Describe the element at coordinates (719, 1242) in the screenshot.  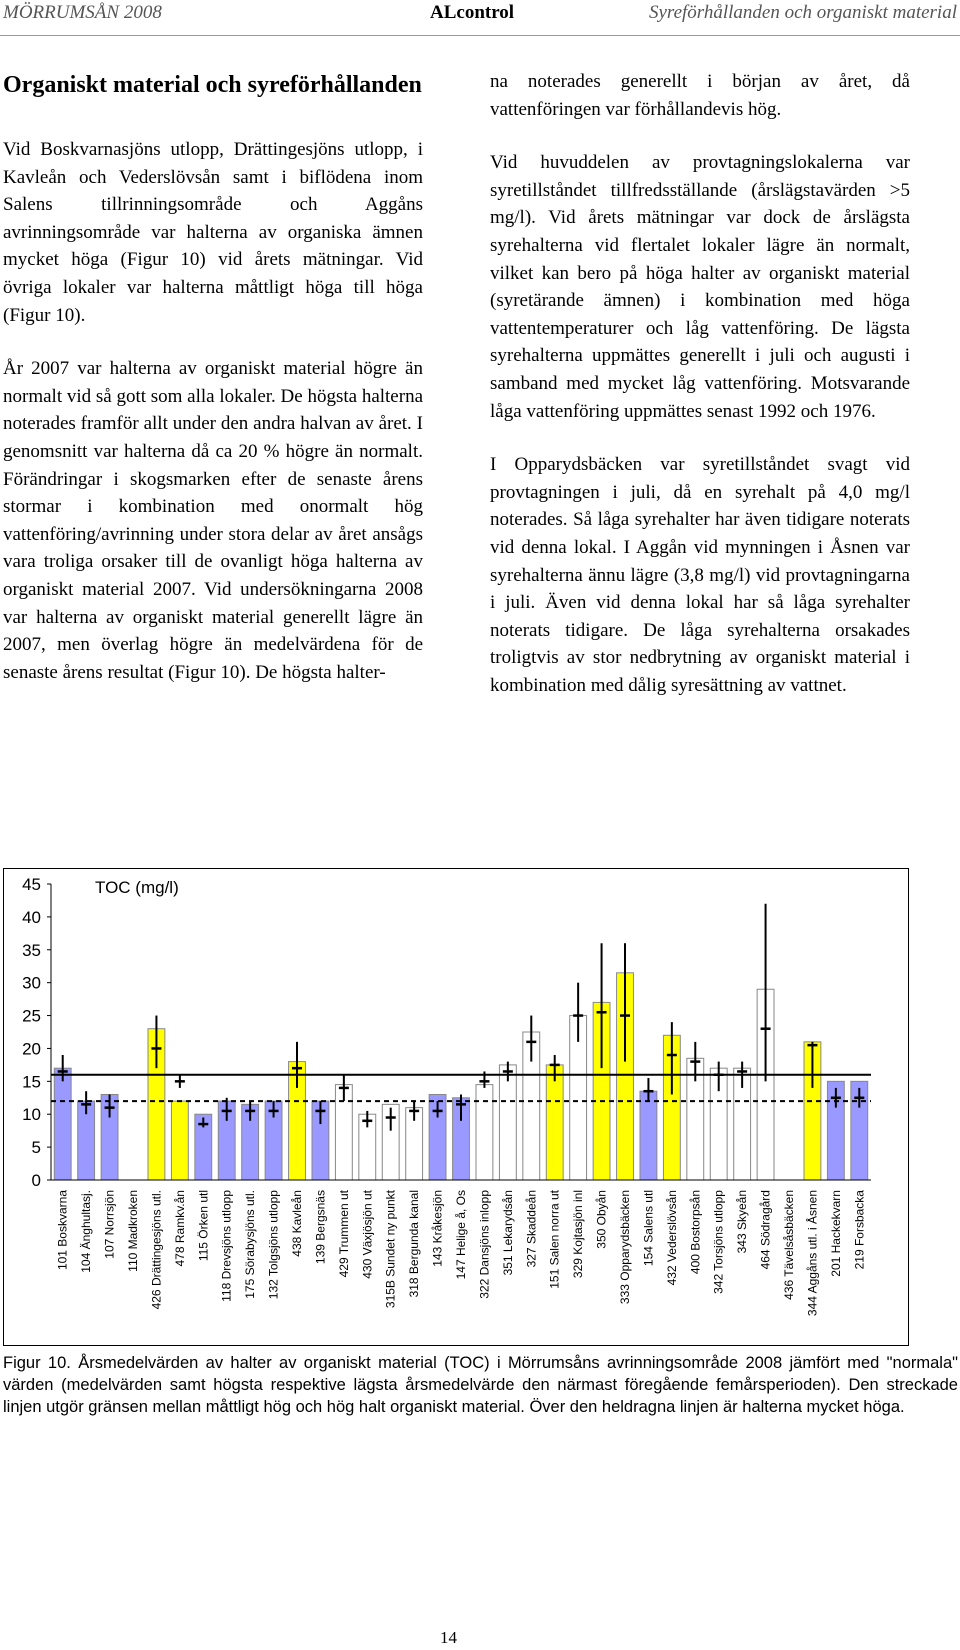
I see `x-tick-label: 342 Torsjöns utlopp` at that location.